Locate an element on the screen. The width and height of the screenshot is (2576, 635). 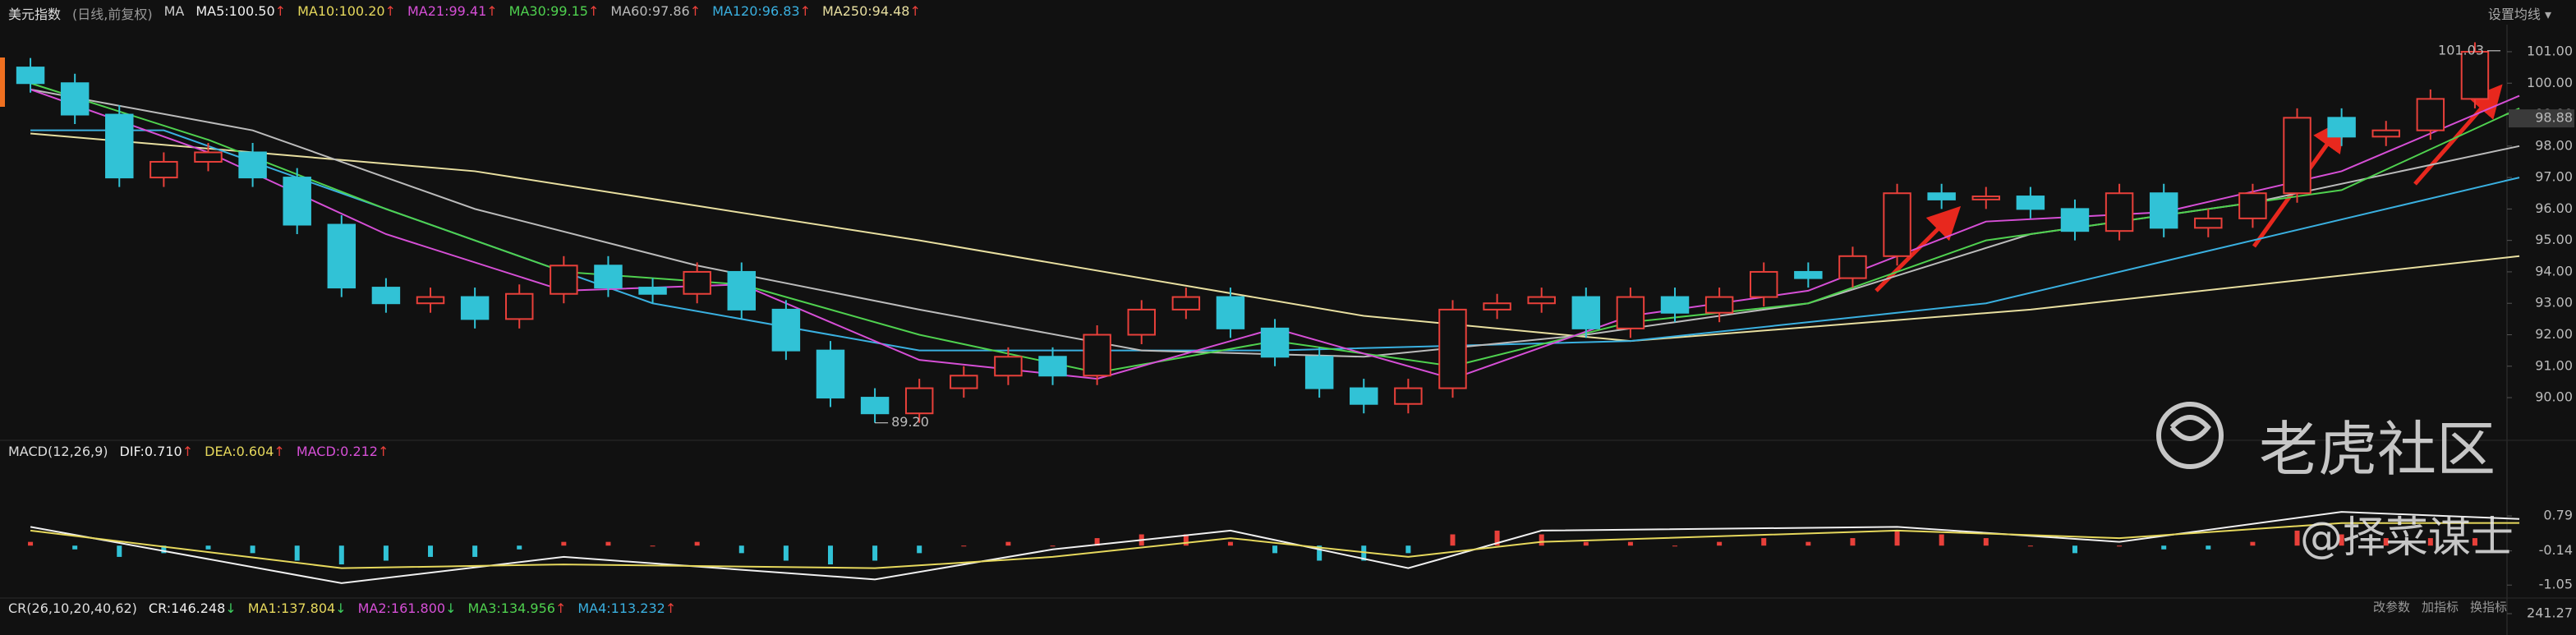
legend-item: DEA:0.604↑ is located at coordinates (245, 451).